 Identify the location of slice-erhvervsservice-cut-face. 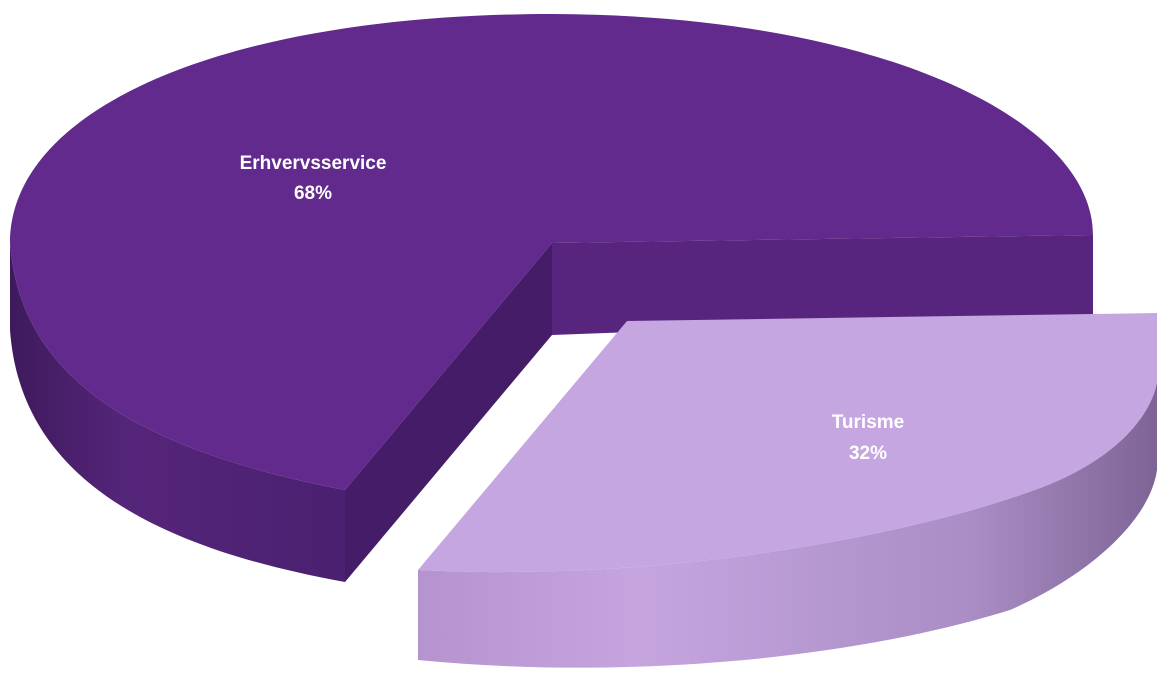
(448, 412).